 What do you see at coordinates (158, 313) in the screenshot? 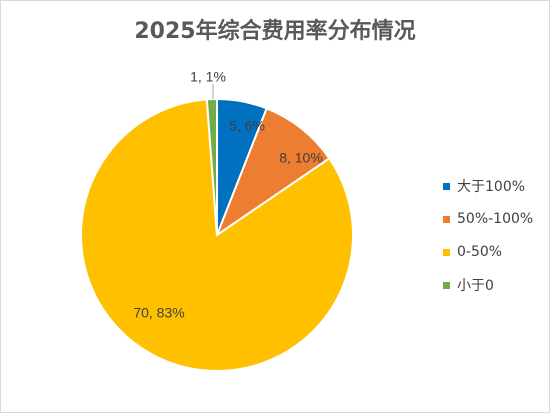
I see `data-label-2: 70, 83%` at bounding box center [158, 313].